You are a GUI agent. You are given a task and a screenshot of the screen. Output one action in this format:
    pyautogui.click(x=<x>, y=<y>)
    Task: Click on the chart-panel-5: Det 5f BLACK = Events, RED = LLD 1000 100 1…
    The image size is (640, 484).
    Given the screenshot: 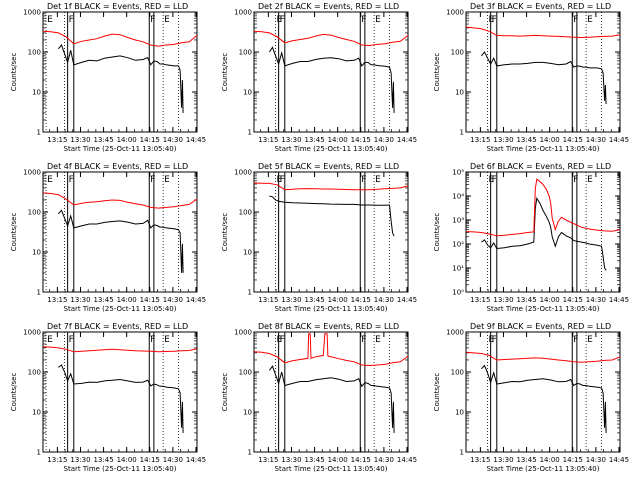 What is the action you would take?
    pyautogui.click(x=319, y=237)
    